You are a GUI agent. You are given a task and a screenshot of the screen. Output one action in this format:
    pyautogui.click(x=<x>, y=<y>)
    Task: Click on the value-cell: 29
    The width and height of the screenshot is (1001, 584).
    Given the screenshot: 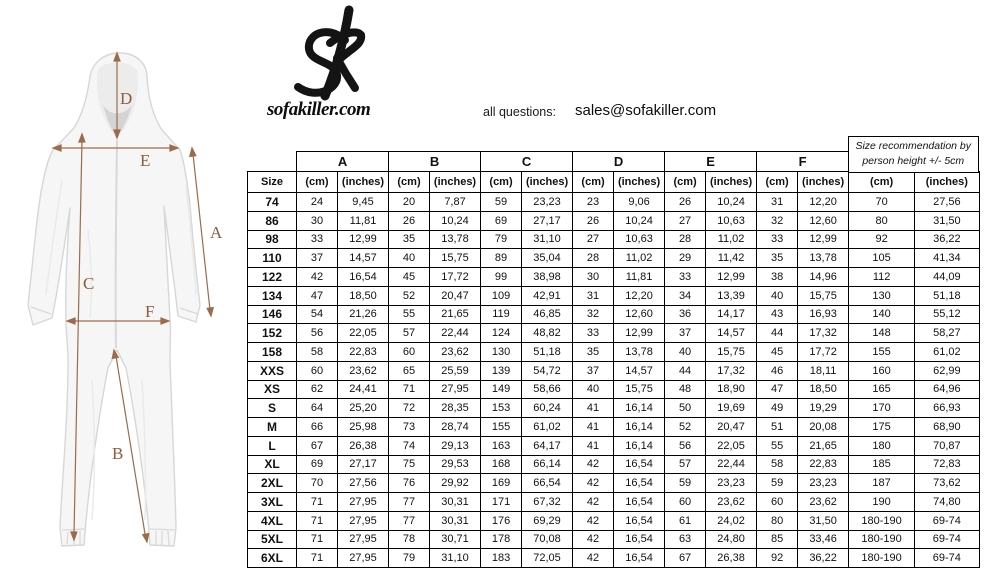 What is the action you would take?
    pyautogui.click(x=685, y=258)
    